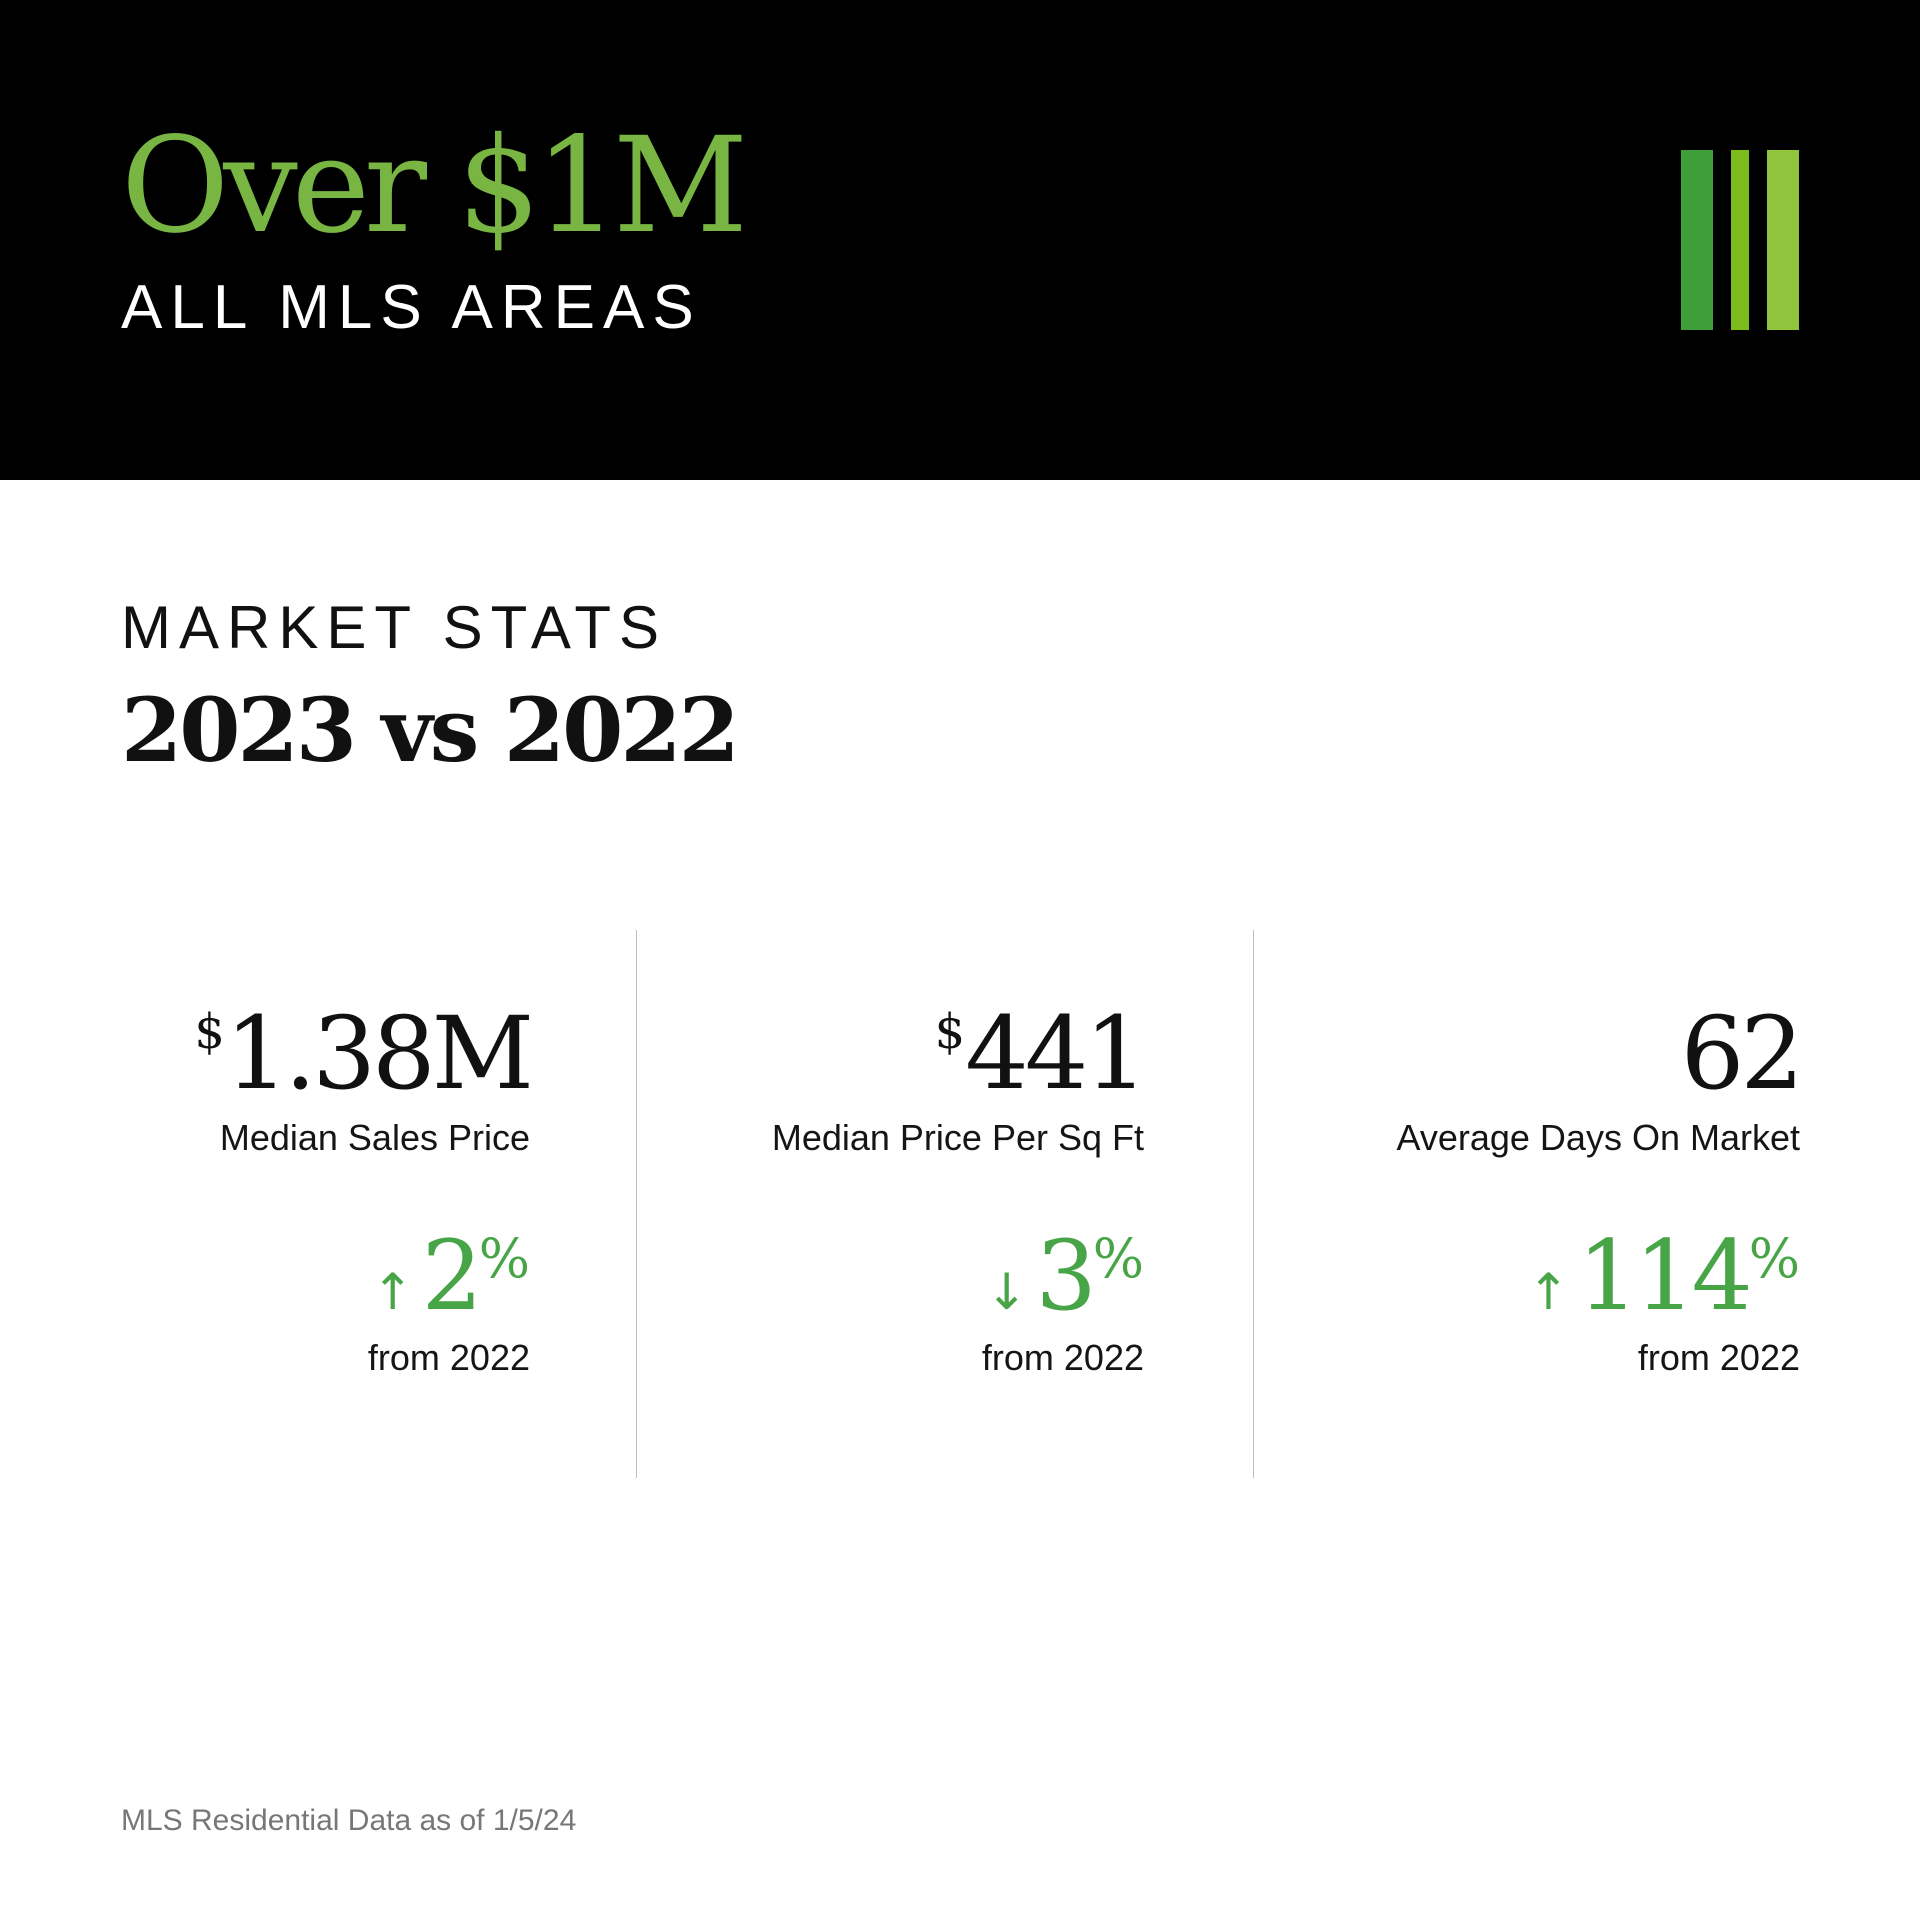 This screenshot has height=1920, width=1920. I want to click on data-source-note: MLS Residential Data as of 1/5/24, so click(349, 1820).